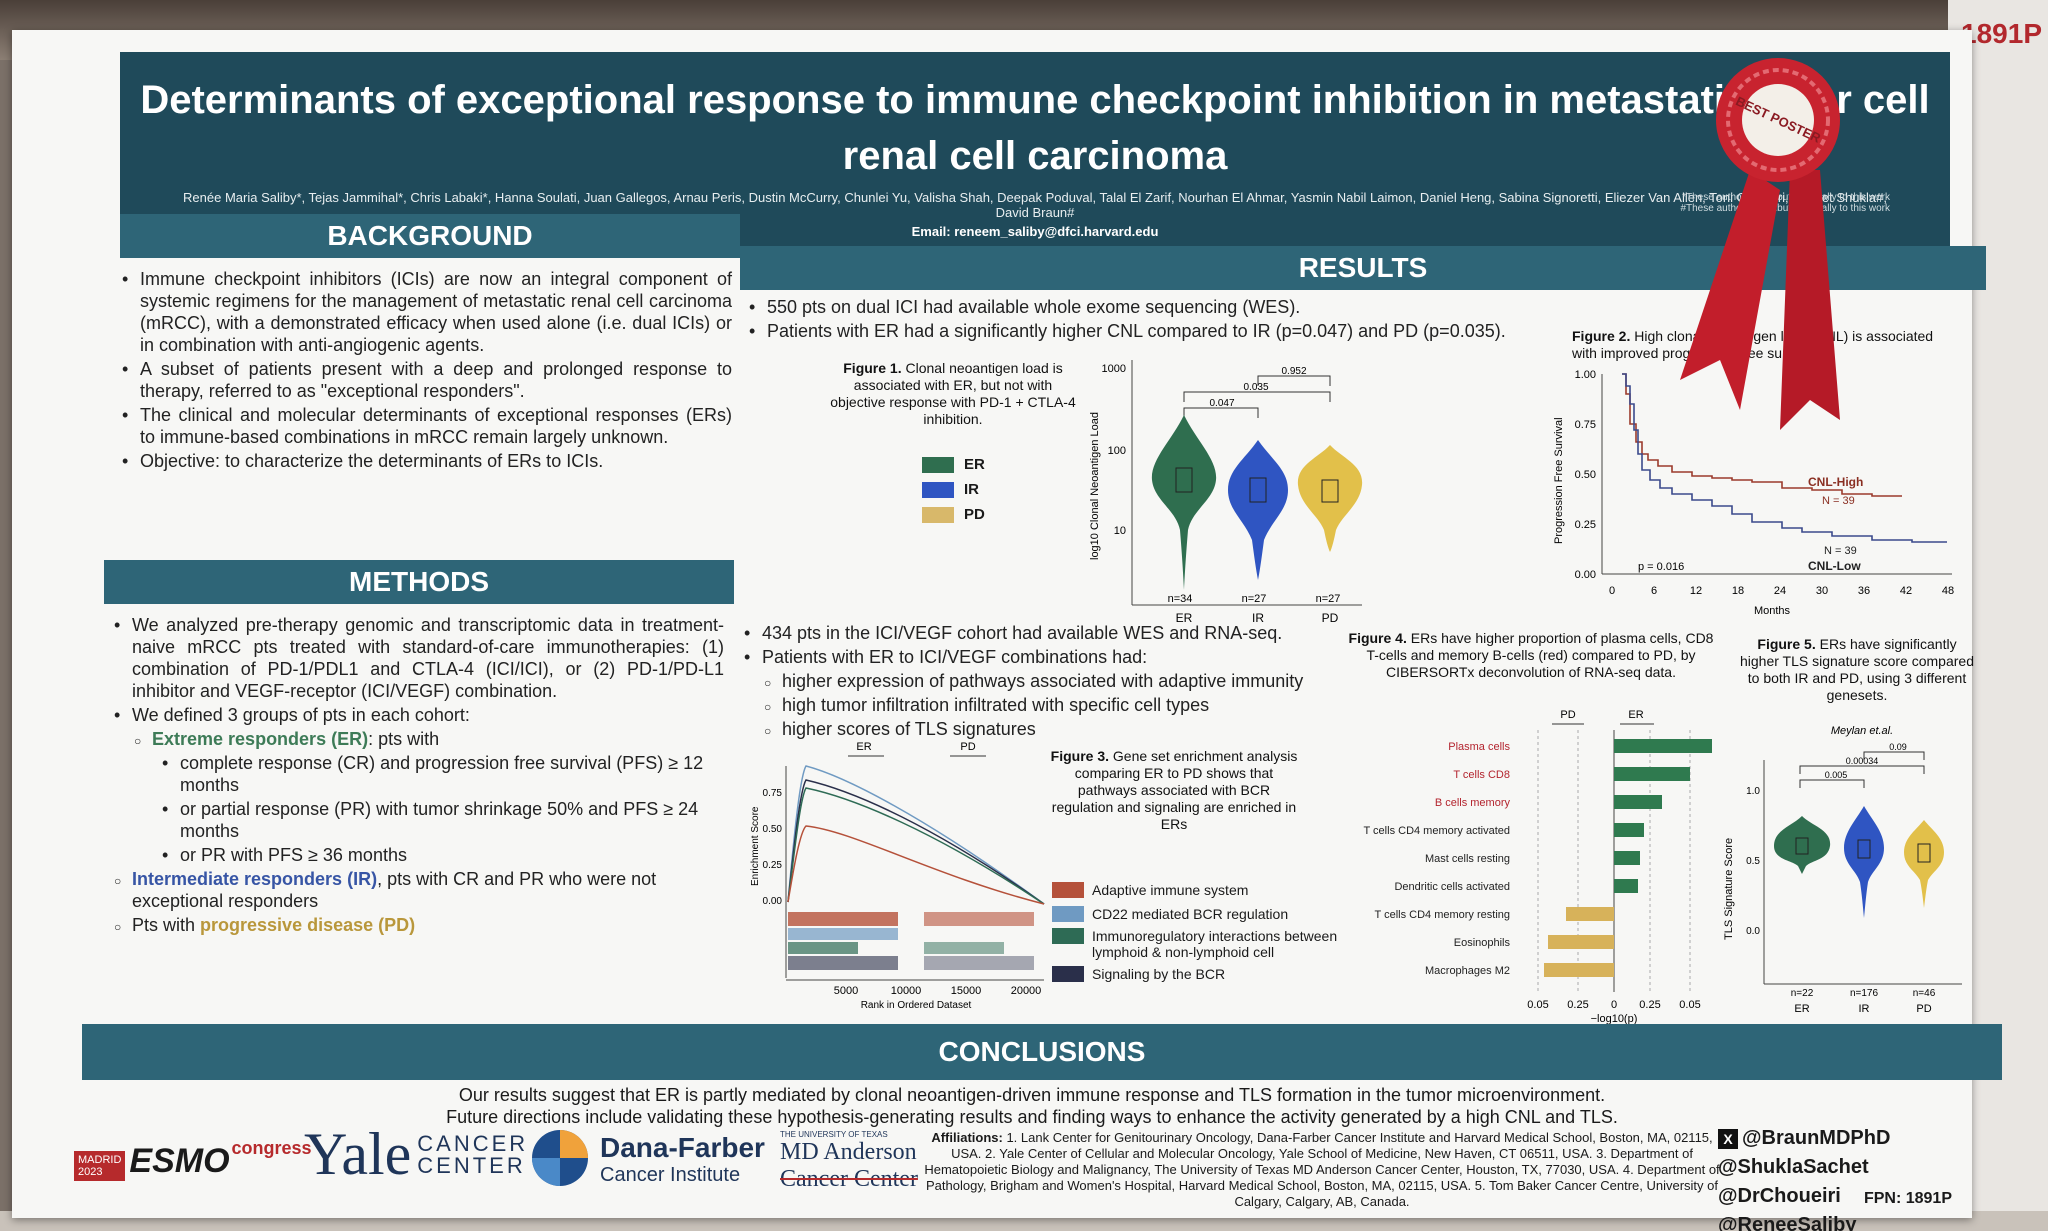  What do you see at coordinates (1864, 849) in the screenshot?
I see `ir-boxplot` at bounding box center [1864, 849].